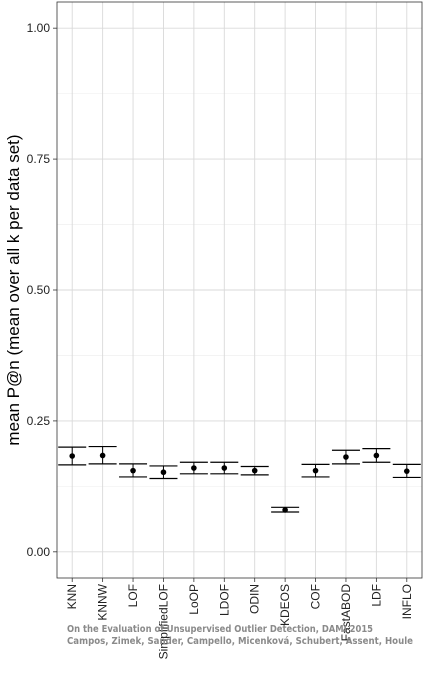 The image size is (424, 673). Describe the element at coordinates (194, 599) in the screenshot. I see `x-tick-label: LoOP` at that location.